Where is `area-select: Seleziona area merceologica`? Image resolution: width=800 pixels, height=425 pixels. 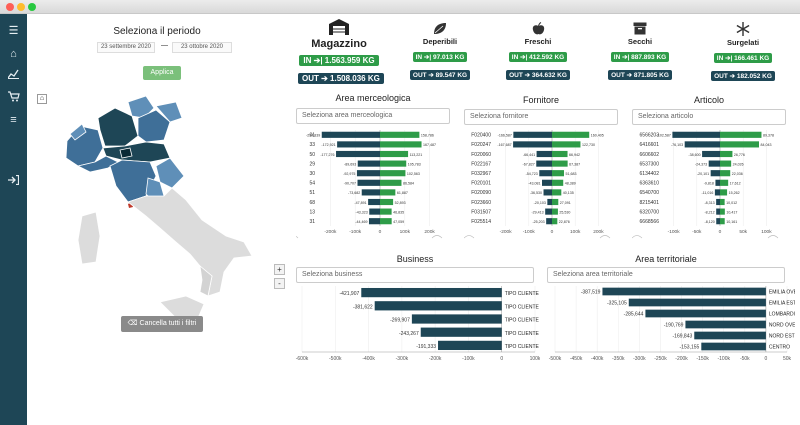 area-select: Seleziona area merceologica is located at coordinates (373, 116).